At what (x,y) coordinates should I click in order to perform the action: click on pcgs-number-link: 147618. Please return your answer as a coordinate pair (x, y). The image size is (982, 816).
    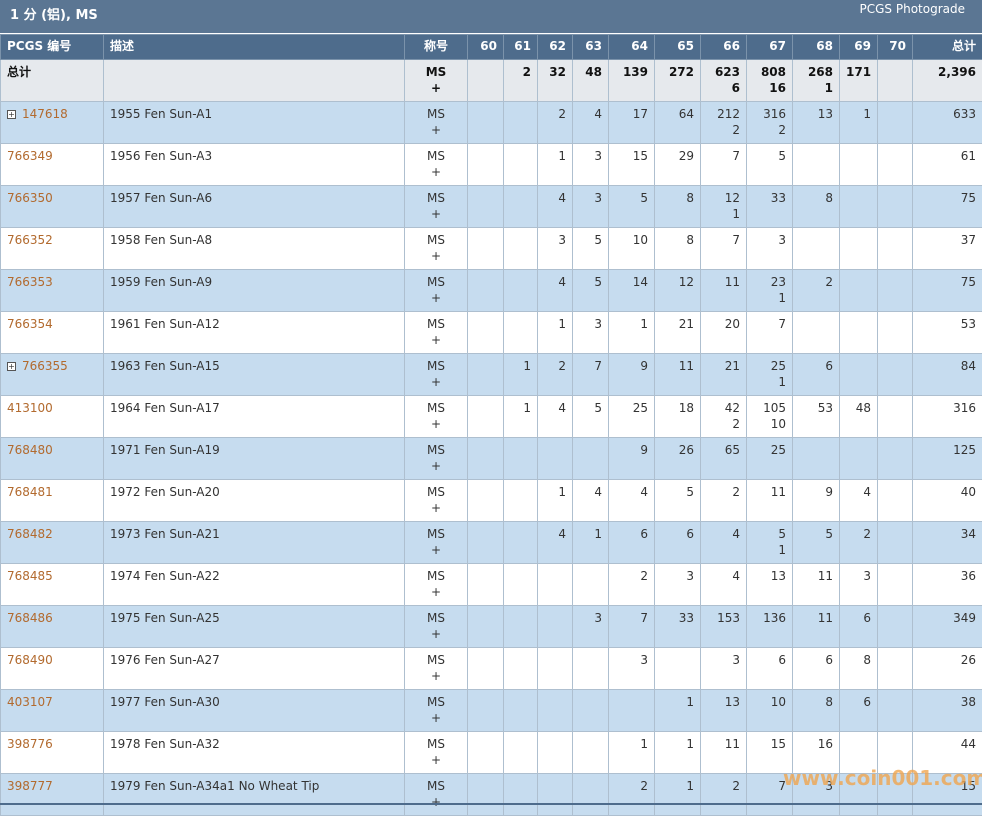
    Looking at the image, I should click on (45, 114).